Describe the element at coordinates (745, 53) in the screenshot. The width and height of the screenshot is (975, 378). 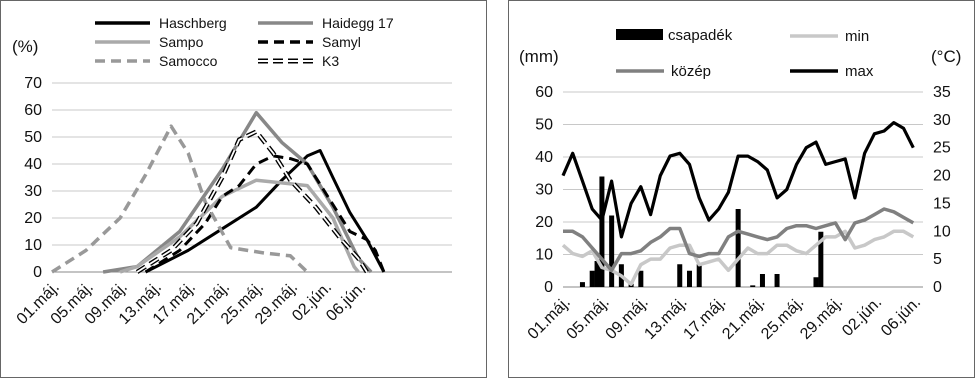
I see `legend: csapadék min közép max` at that location.